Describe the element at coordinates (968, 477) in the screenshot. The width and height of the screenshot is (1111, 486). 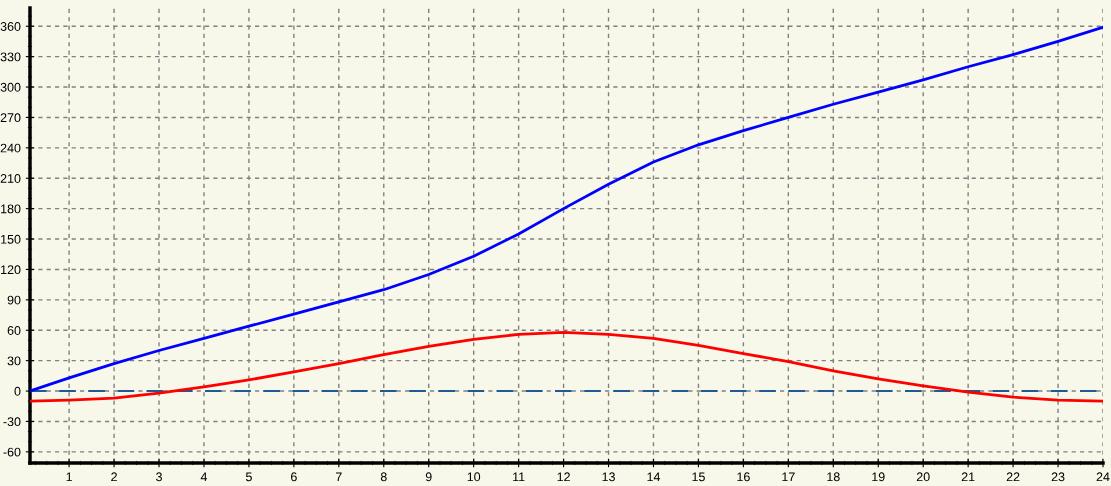
I see `x-tick-label: 21` at that location.